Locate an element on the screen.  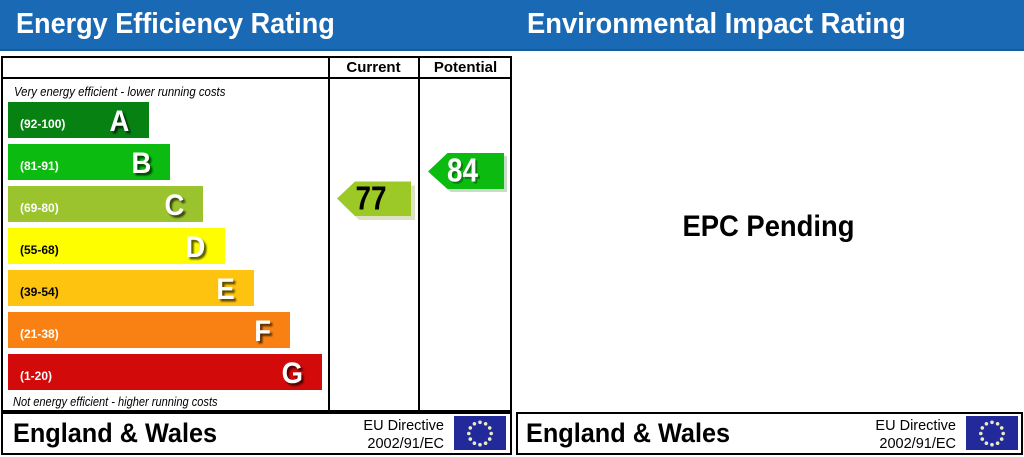
svg-text: 77 is located at coordinates (371, 197).